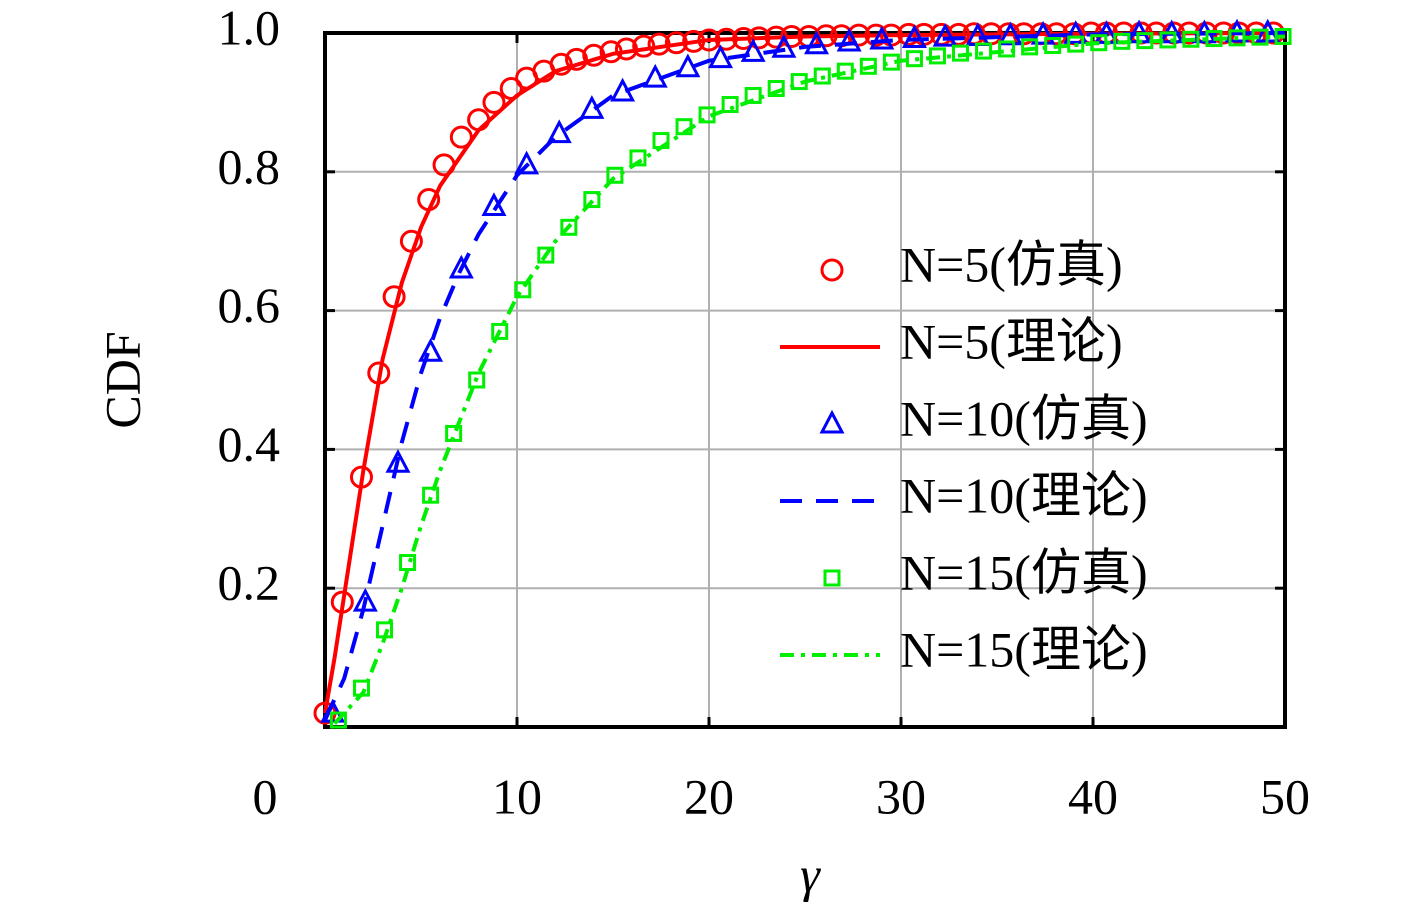  What do you see at coordinates (517, 796) in the screenshot?
I see `x-tick-label: 10` at bounding box center [517, 796].